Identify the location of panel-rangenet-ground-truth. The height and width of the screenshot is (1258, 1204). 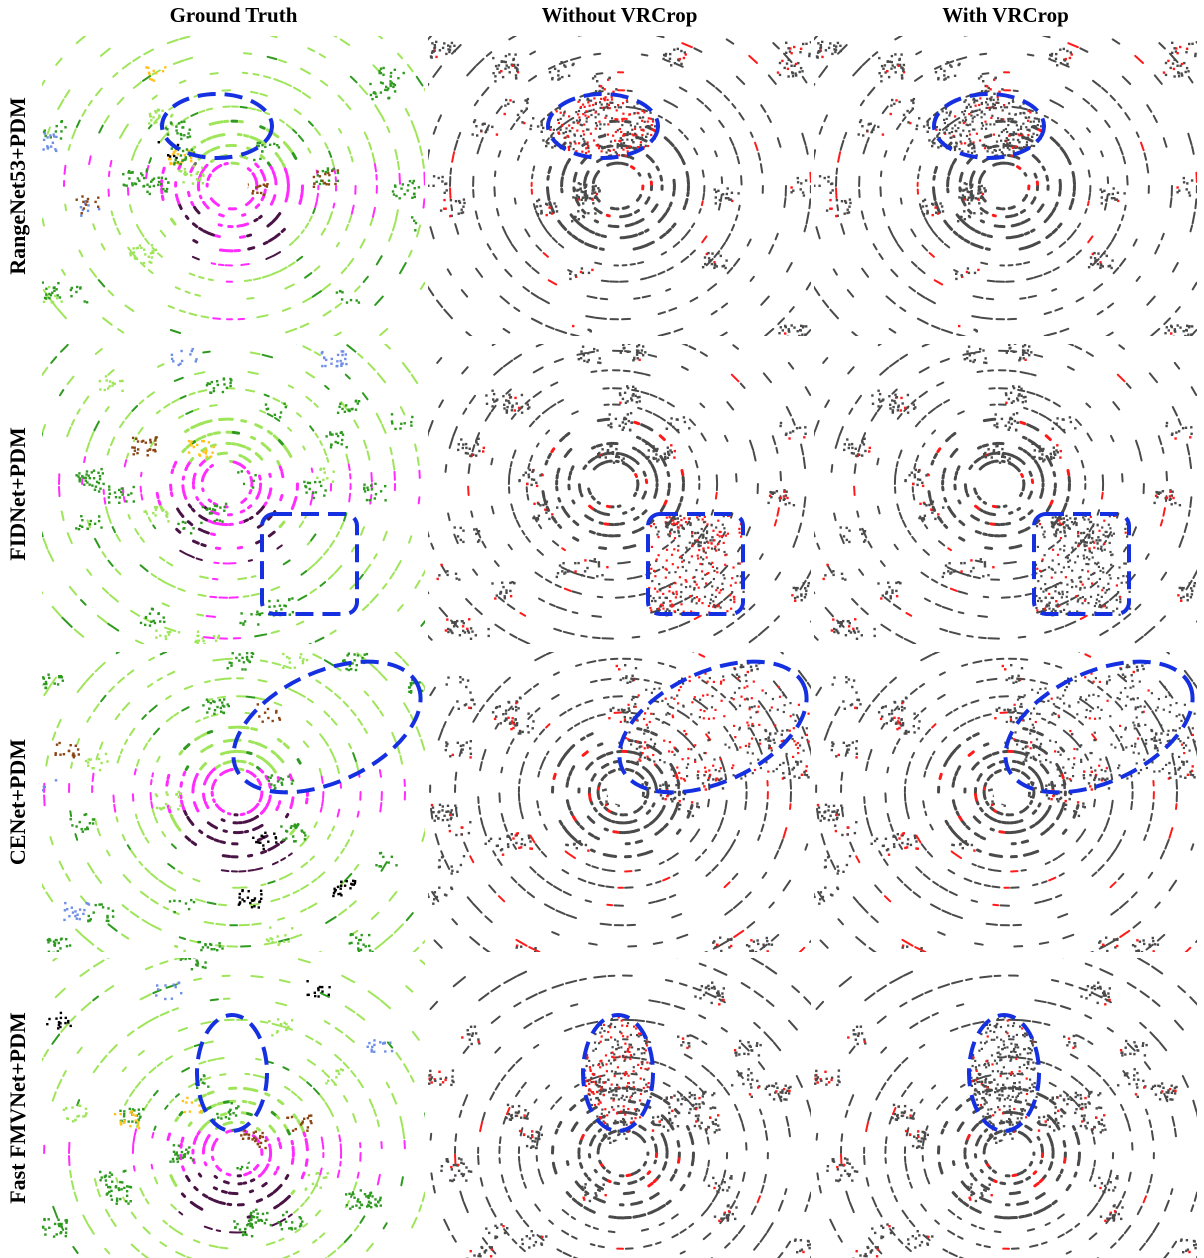
(233, 186).